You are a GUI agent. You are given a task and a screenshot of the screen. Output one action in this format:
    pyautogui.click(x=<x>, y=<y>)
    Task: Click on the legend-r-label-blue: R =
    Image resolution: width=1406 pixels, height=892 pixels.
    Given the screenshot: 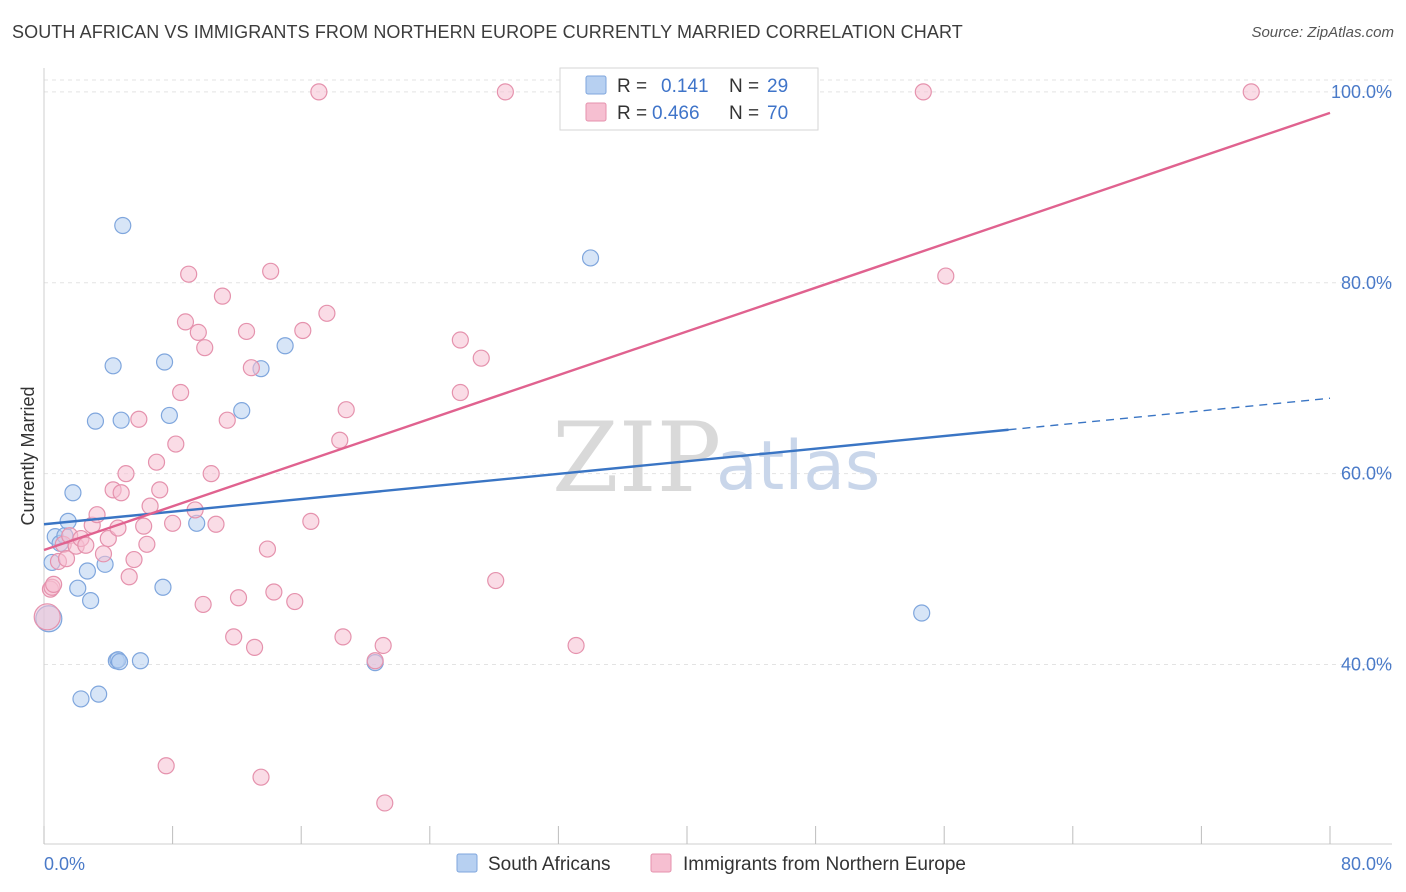 What is the action you would take?
    pyautogui.click(x=632, y=86)
    